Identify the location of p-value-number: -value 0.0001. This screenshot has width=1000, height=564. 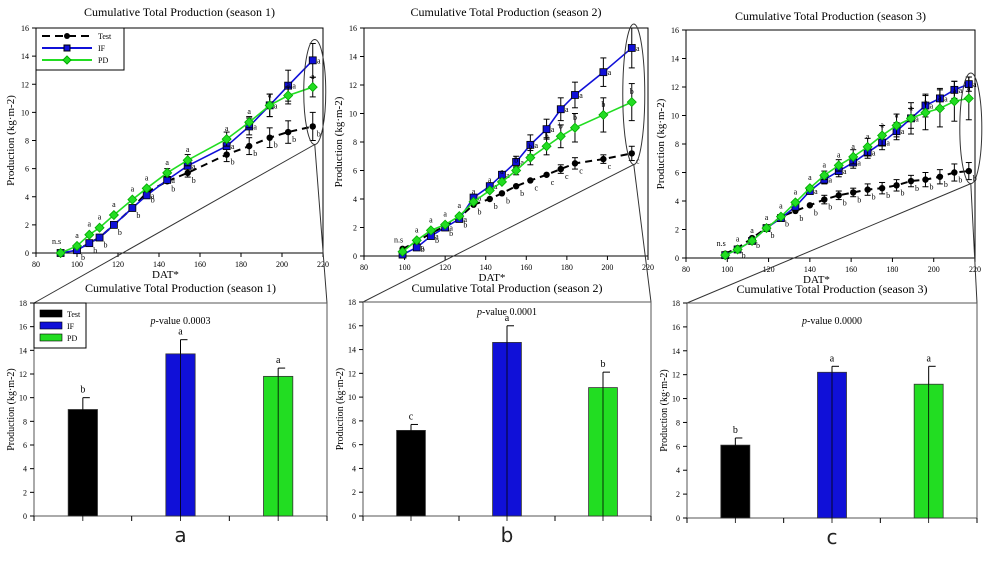
(509, 312).